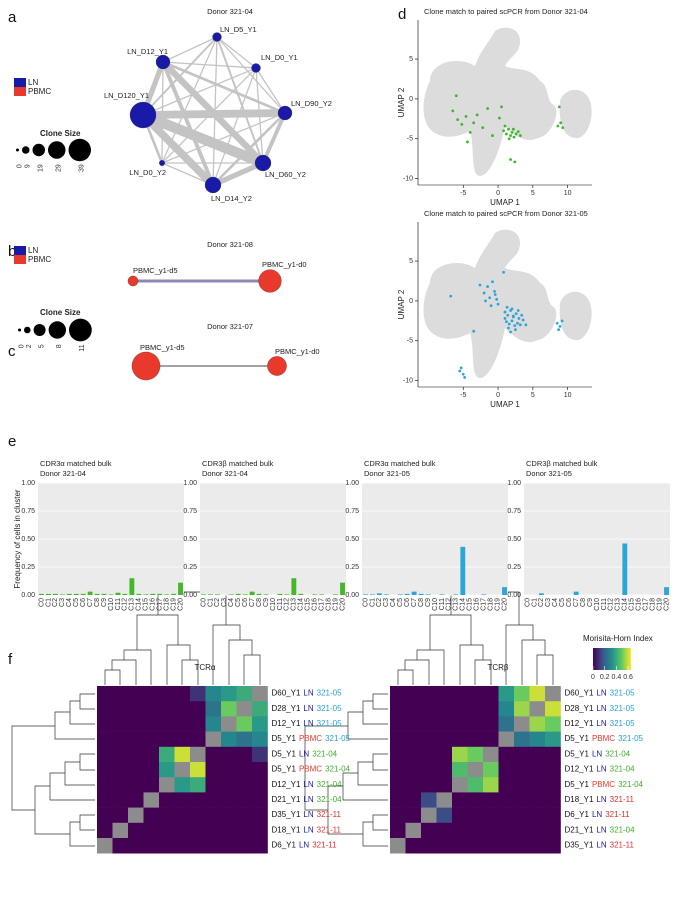  Describe the element at coordinates (287, 604) in the screenshot. I see `x-tick-label: C12` at that location.